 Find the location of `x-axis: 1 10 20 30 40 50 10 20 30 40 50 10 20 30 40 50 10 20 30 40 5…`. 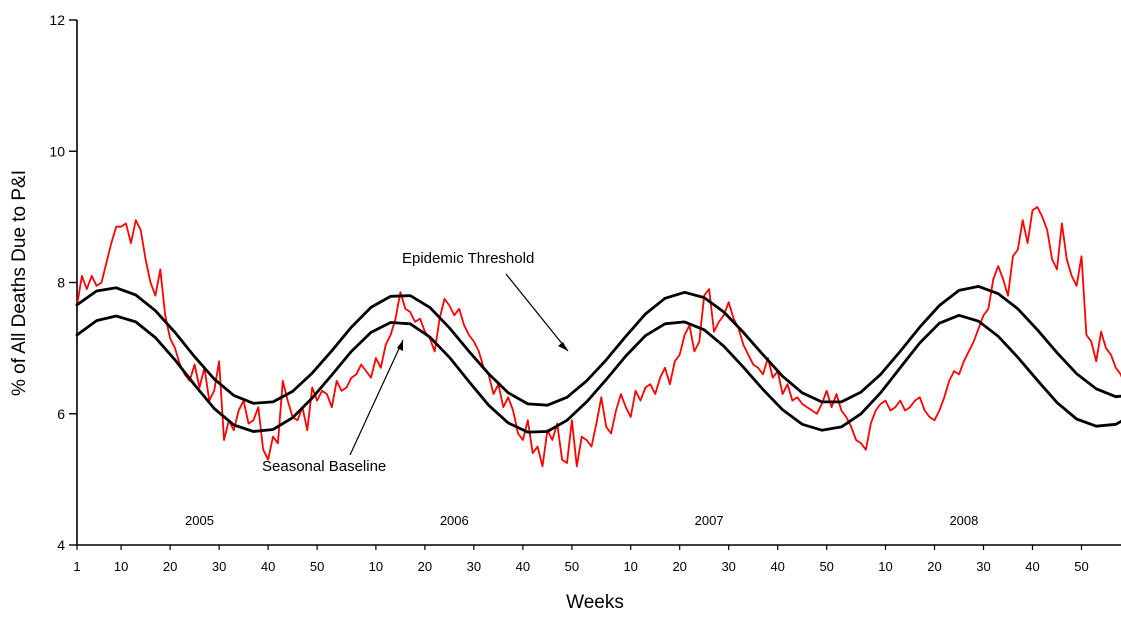

x-axis: 1 10 20 30 40 50 10 20 30 40 50 10 20 30 40 50 10 20 30 40 5… is located at coordinates (597, 559).